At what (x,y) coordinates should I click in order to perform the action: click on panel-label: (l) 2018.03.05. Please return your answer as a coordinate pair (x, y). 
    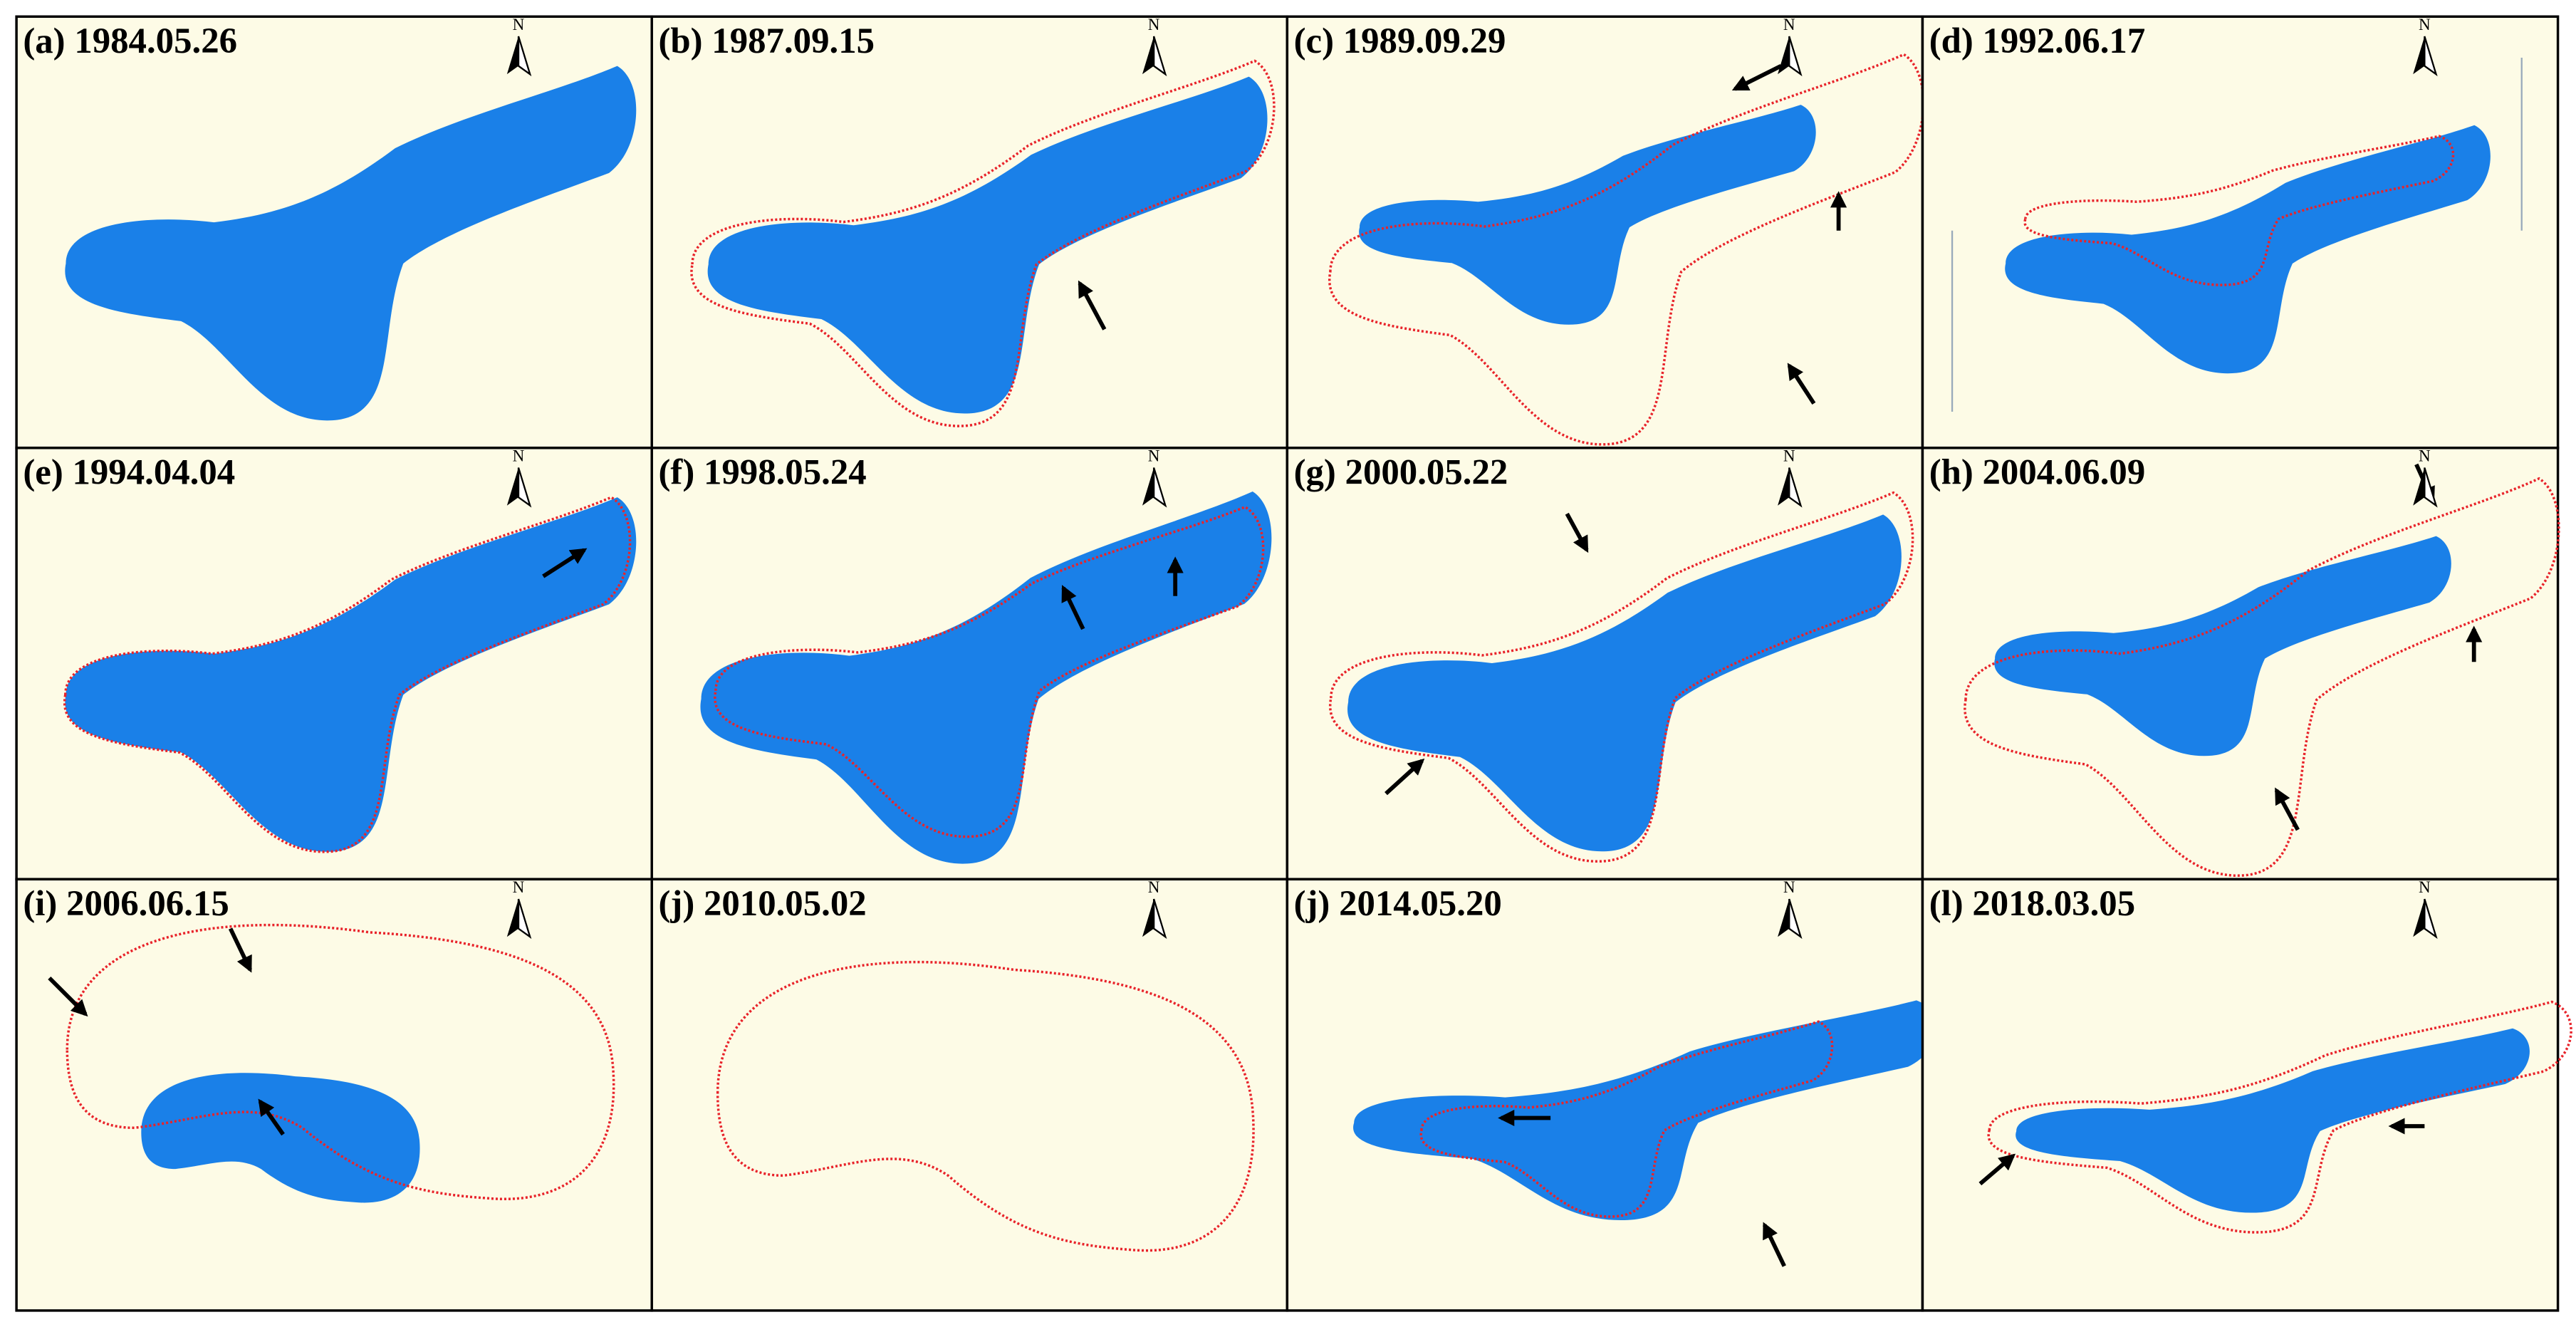
    Looking at the image, I should click on (2032, 903).